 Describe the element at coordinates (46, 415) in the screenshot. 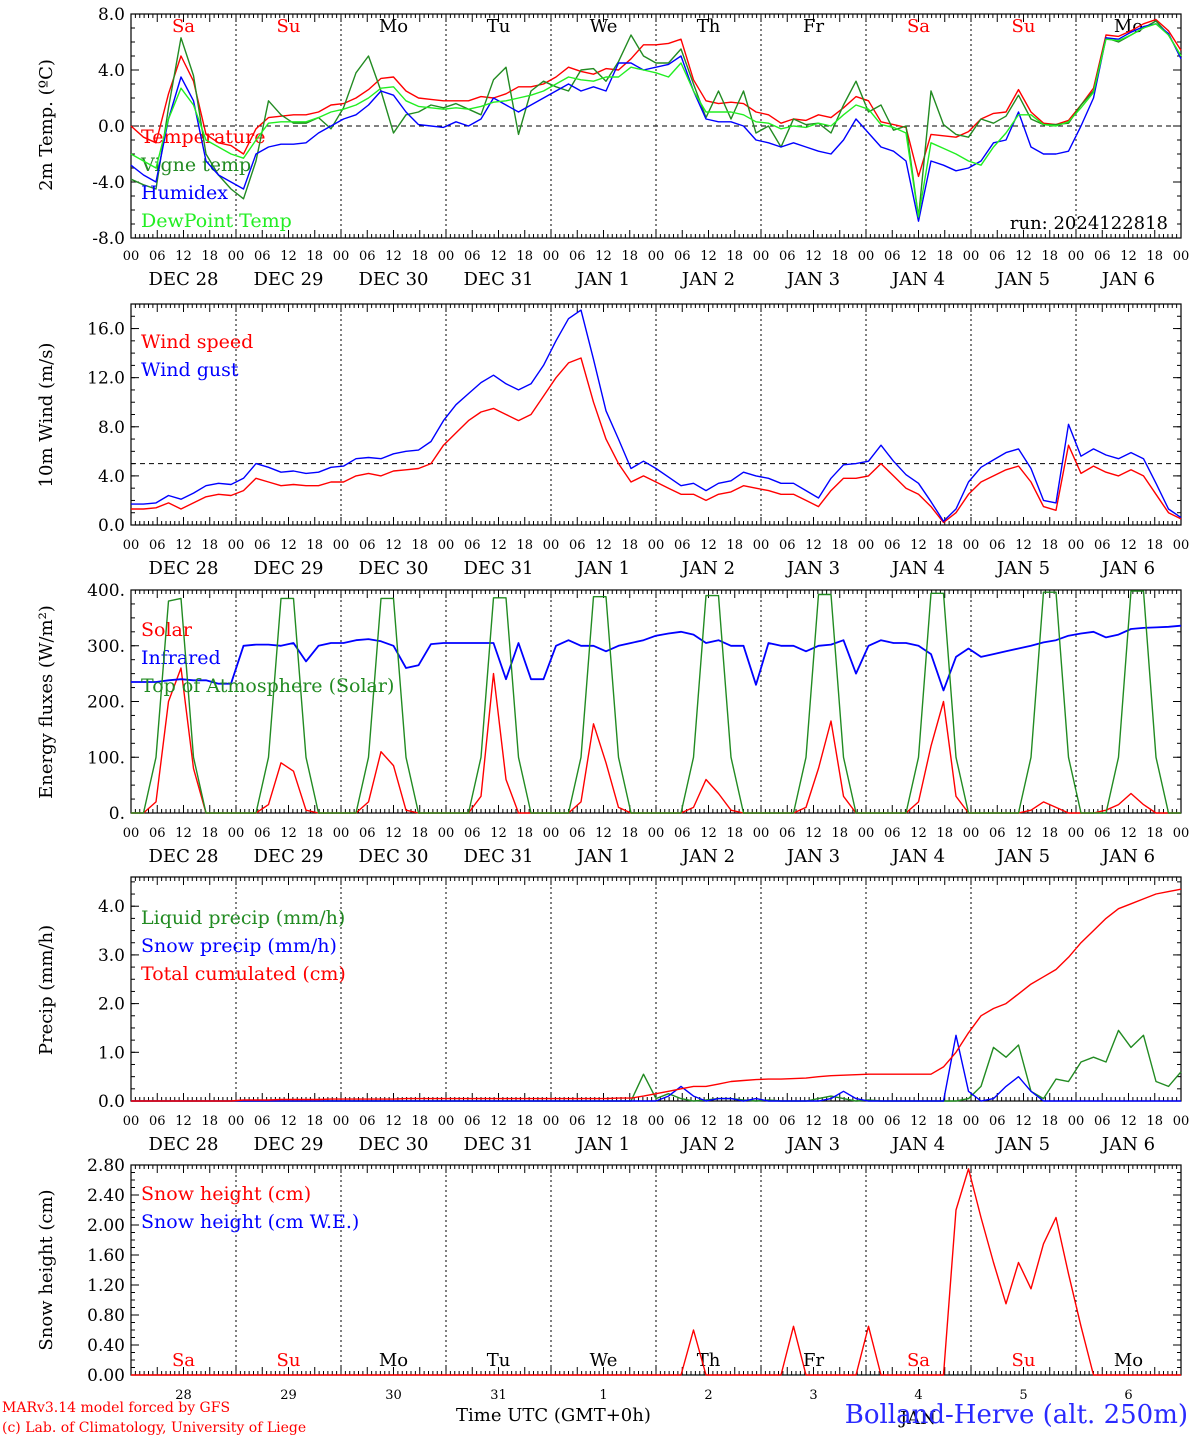

I see `y-axis-label: 10m Wind (m/s)` at that location.